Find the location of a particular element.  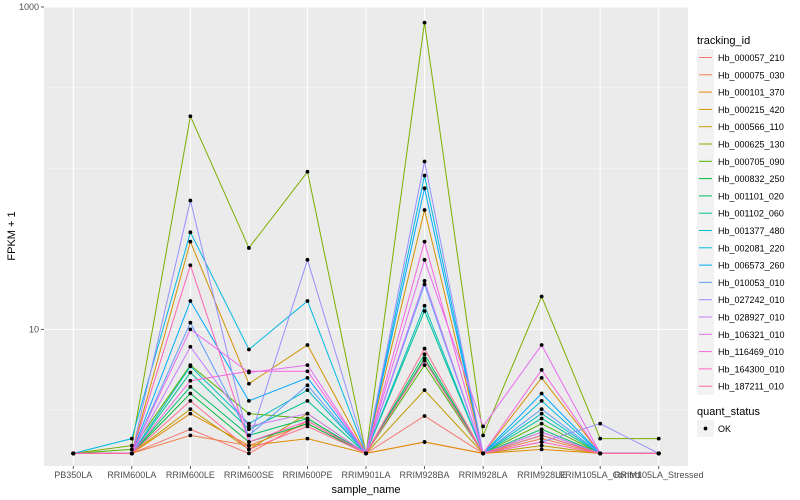

legend-label: Hb_000566_110 is located at coordinates (751, 127).